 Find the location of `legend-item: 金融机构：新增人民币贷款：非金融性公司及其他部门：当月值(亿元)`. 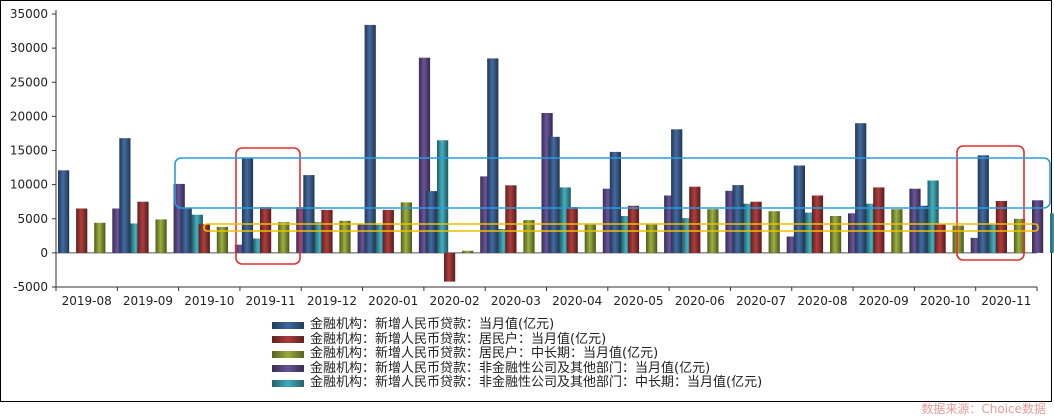

legend-item: 金融机构：新增人民币贷款：非金融性公司及其他部门：当月值(亿元) is located at coordinates (517, 368).